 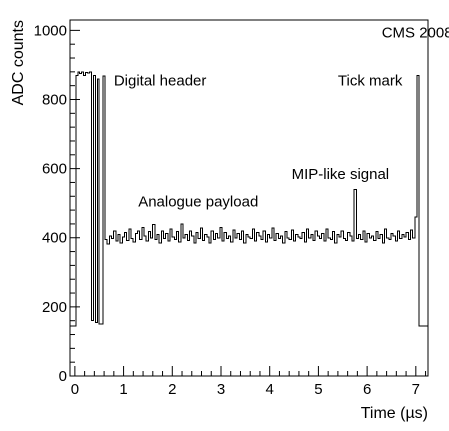 I want to click on tick-mark-label: Tick mark, so click(x=370, y=81).